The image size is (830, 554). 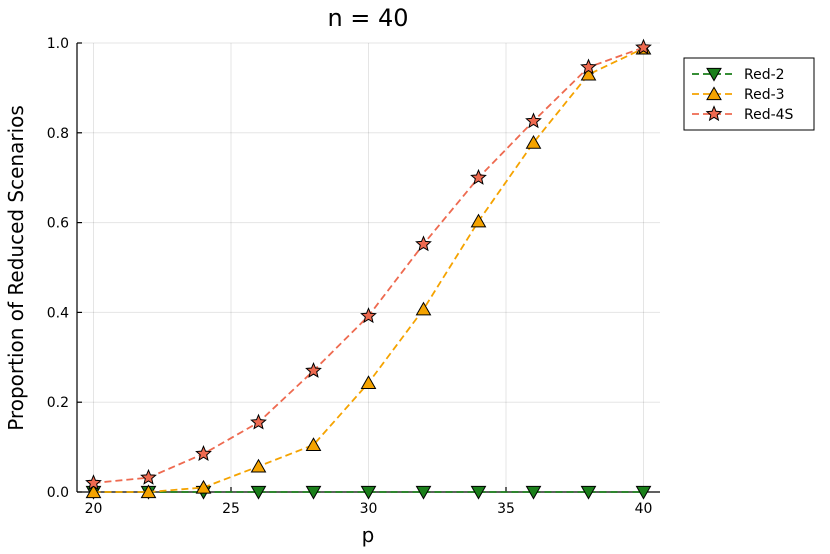 I want to click on chart-title: n = 40, so click(x=367, y=18).